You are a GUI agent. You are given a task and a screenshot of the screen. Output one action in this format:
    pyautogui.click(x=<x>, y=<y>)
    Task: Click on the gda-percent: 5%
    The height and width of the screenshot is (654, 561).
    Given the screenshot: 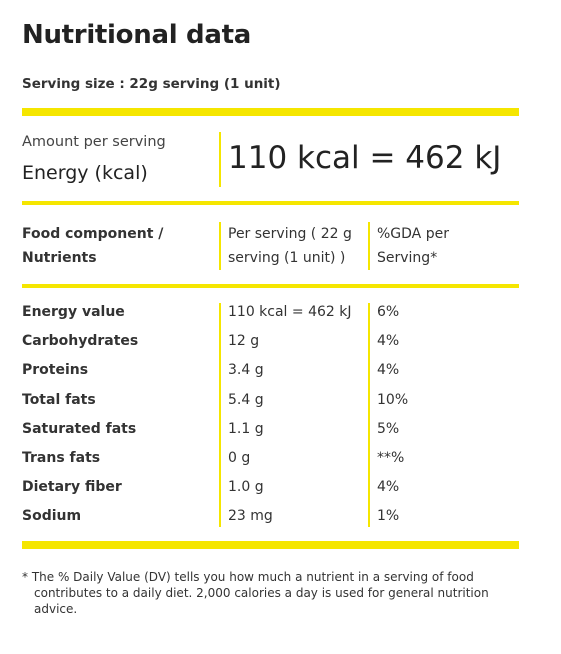 What is the action you would take?
    pyautogui.click(x=388, y=428)
    